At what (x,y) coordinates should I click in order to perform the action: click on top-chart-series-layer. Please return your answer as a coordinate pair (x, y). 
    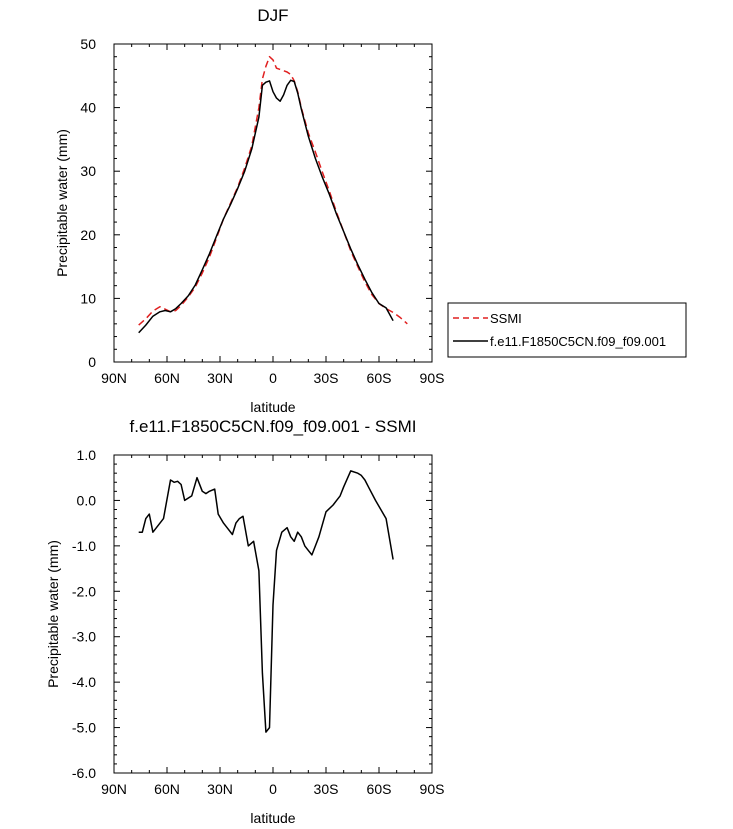
    Looking at the image, I should click on (273, 194).